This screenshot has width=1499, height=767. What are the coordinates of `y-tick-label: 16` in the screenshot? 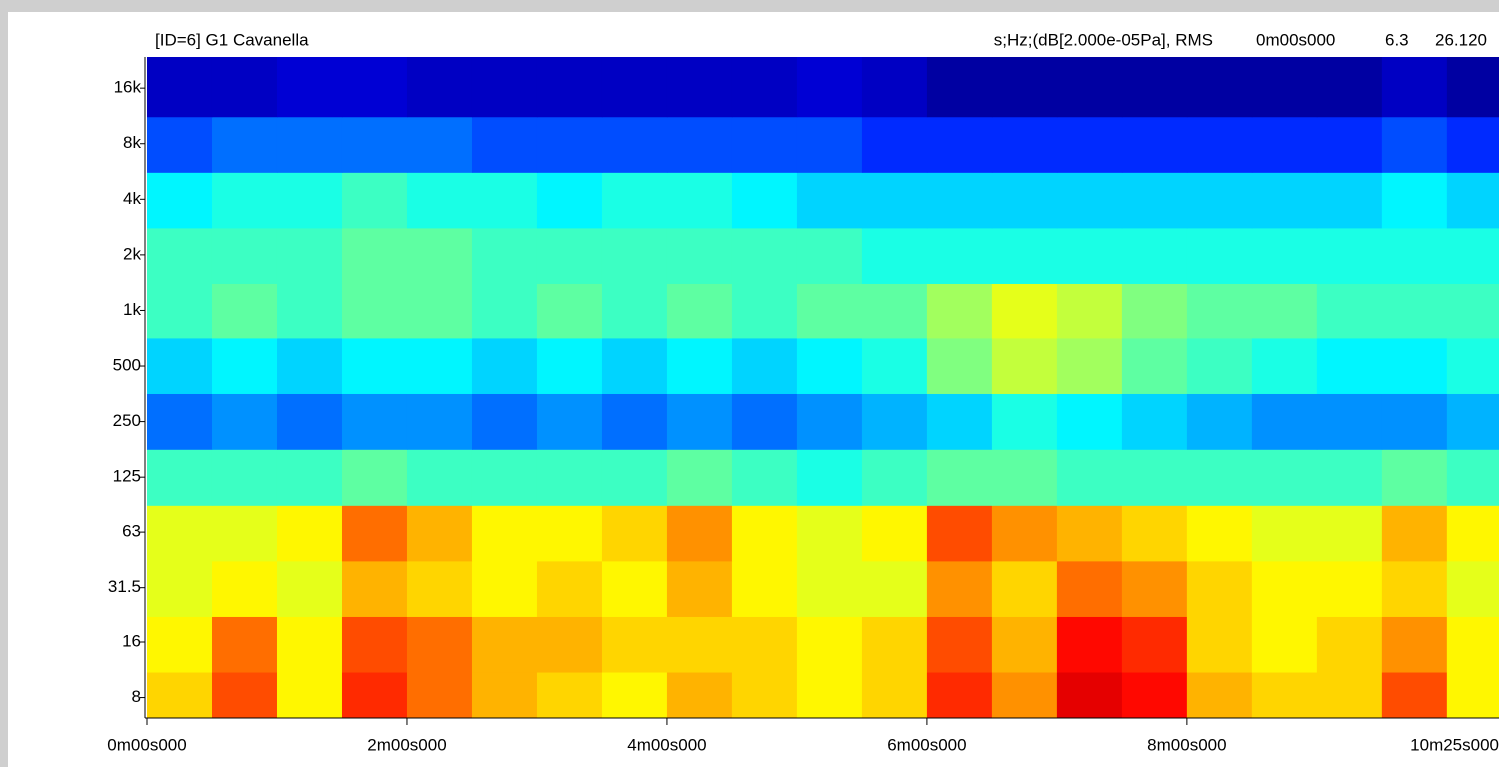 It's located at (131, 640).